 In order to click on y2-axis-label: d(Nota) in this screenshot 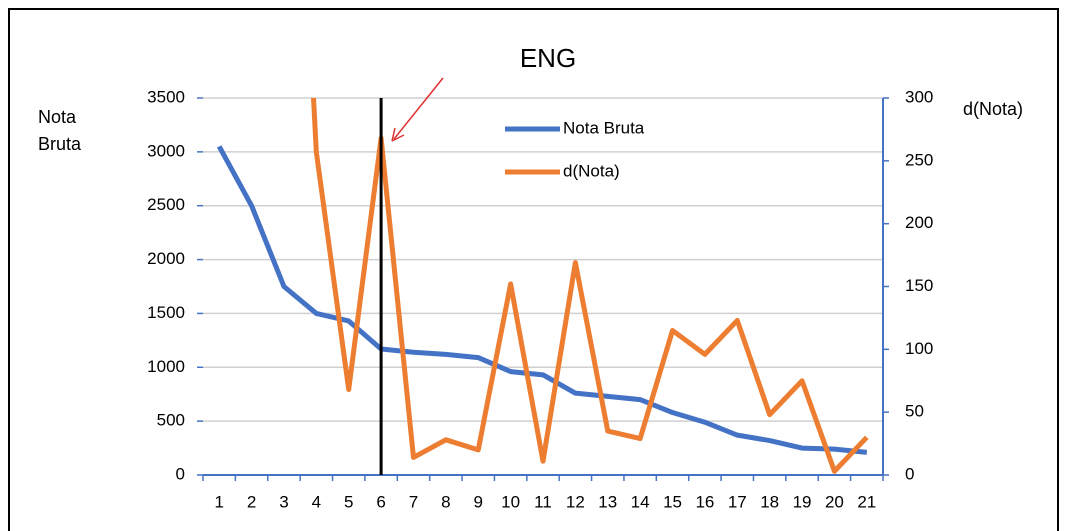, I will do `click(993, 109)`.